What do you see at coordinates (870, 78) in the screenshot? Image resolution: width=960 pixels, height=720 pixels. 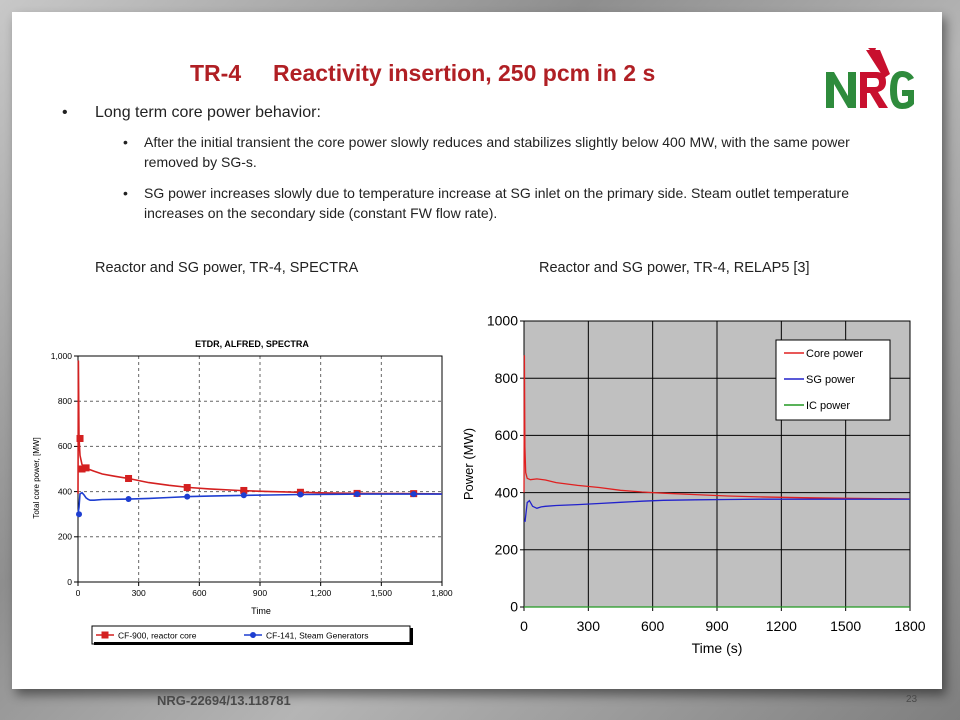 I see `nrg-logo` at bounding box center [870, 78].